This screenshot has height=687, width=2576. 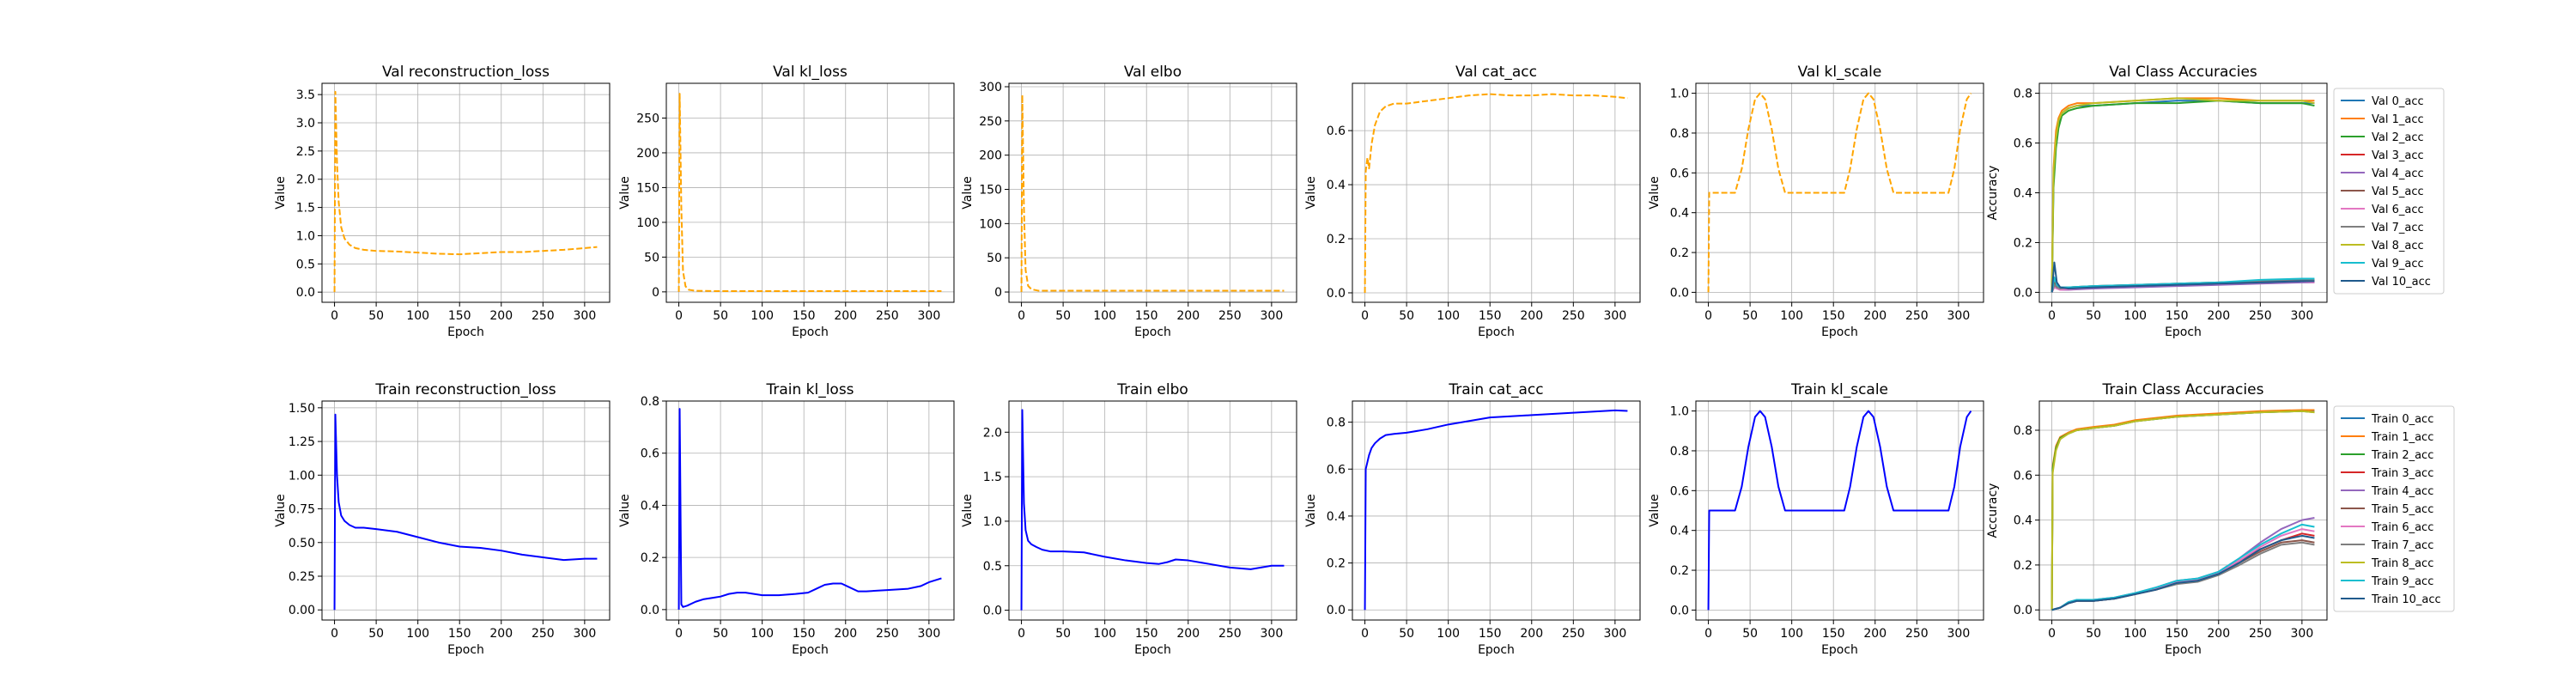 What do you see at coordinates (651, 257) in the screenshot?
I see `y-tick-label: 50` at bounding box center [651, 257].